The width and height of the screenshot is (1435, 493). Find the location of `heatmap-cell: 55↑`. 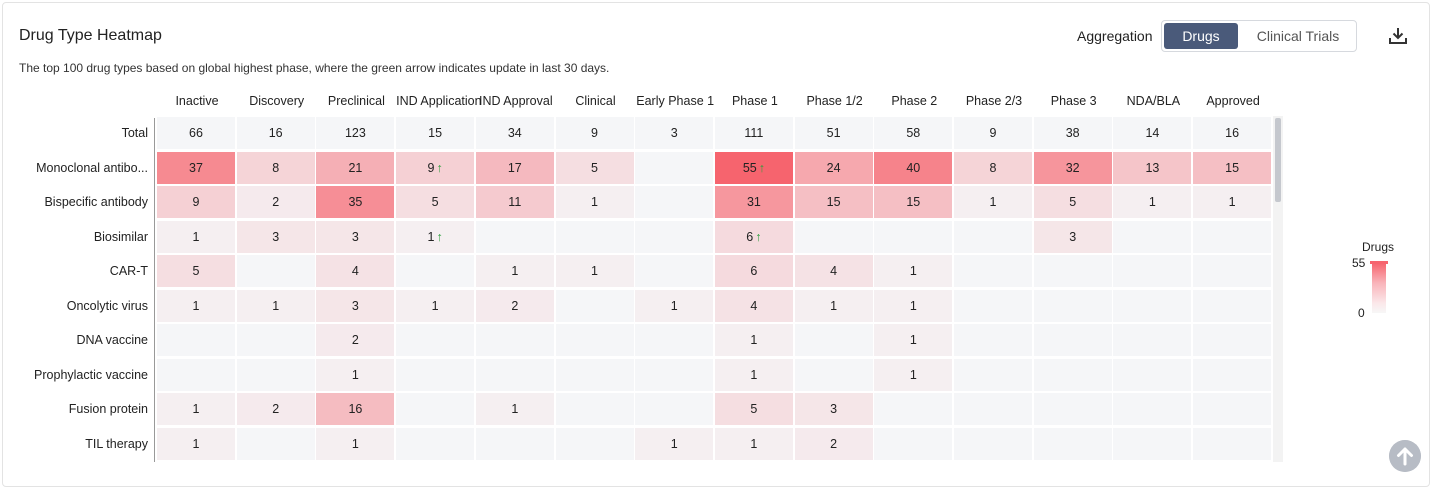

heatmap-cell: 55↑ is located at coordinates (754, 168).